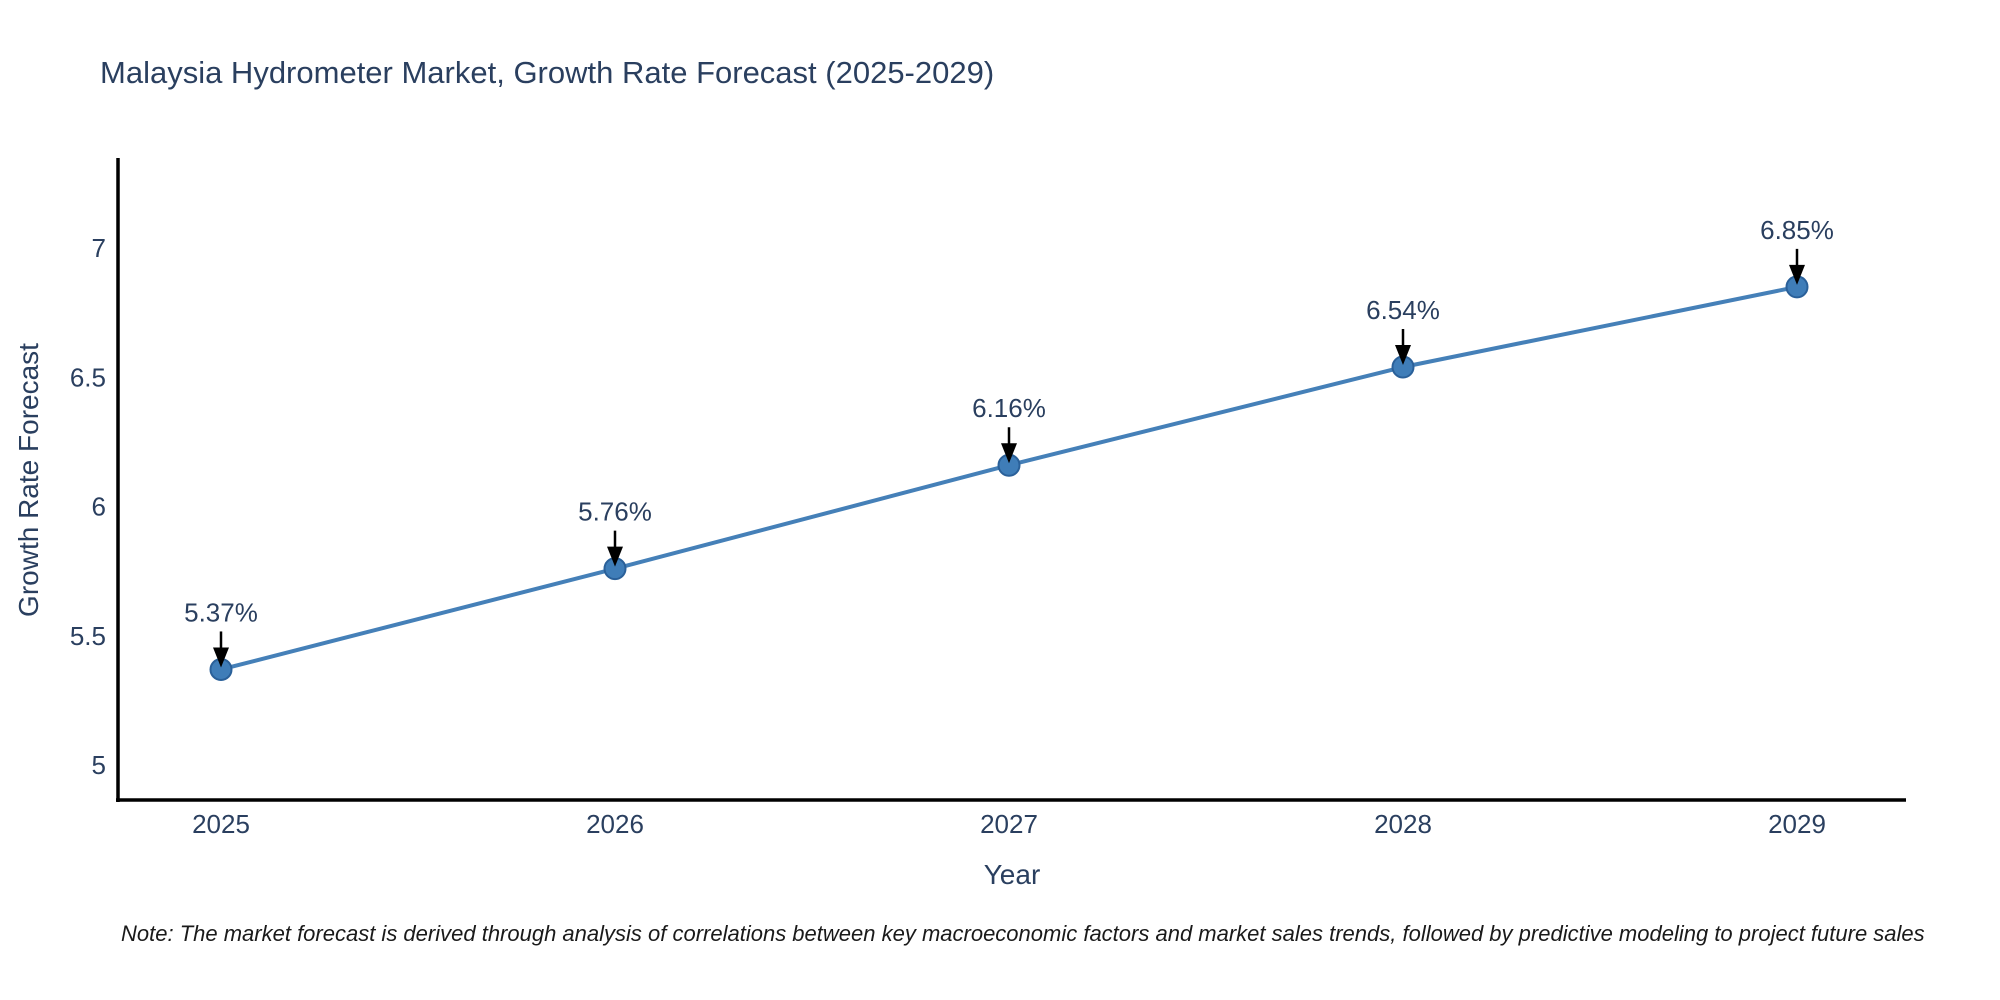 Image resolution: width=2000 pixels, height=1000 pixels. Describe the element at coordinates (99, 248) in the screenshot. I see `y-tick-label: 7` at that location.